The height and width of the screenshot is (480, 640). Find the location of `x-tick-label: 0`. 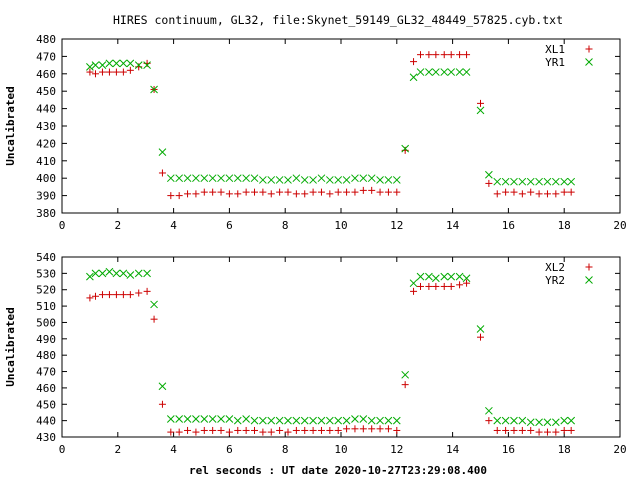

x-tick-label: 0 is located at coordinates (62, 449).